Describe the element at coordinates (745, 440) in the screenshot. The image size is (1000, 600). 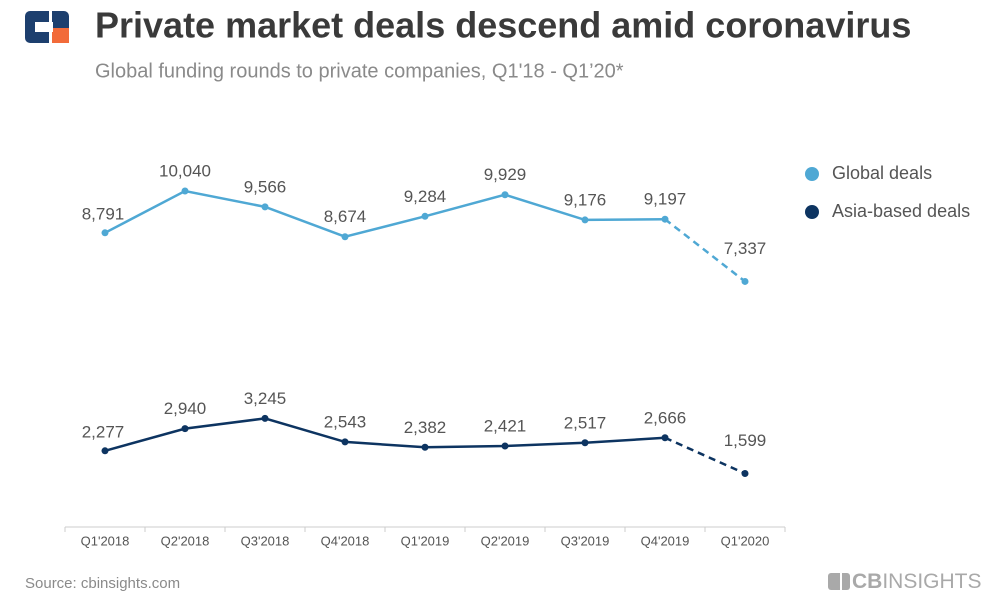
I see `data-label: 1,599` at that location.